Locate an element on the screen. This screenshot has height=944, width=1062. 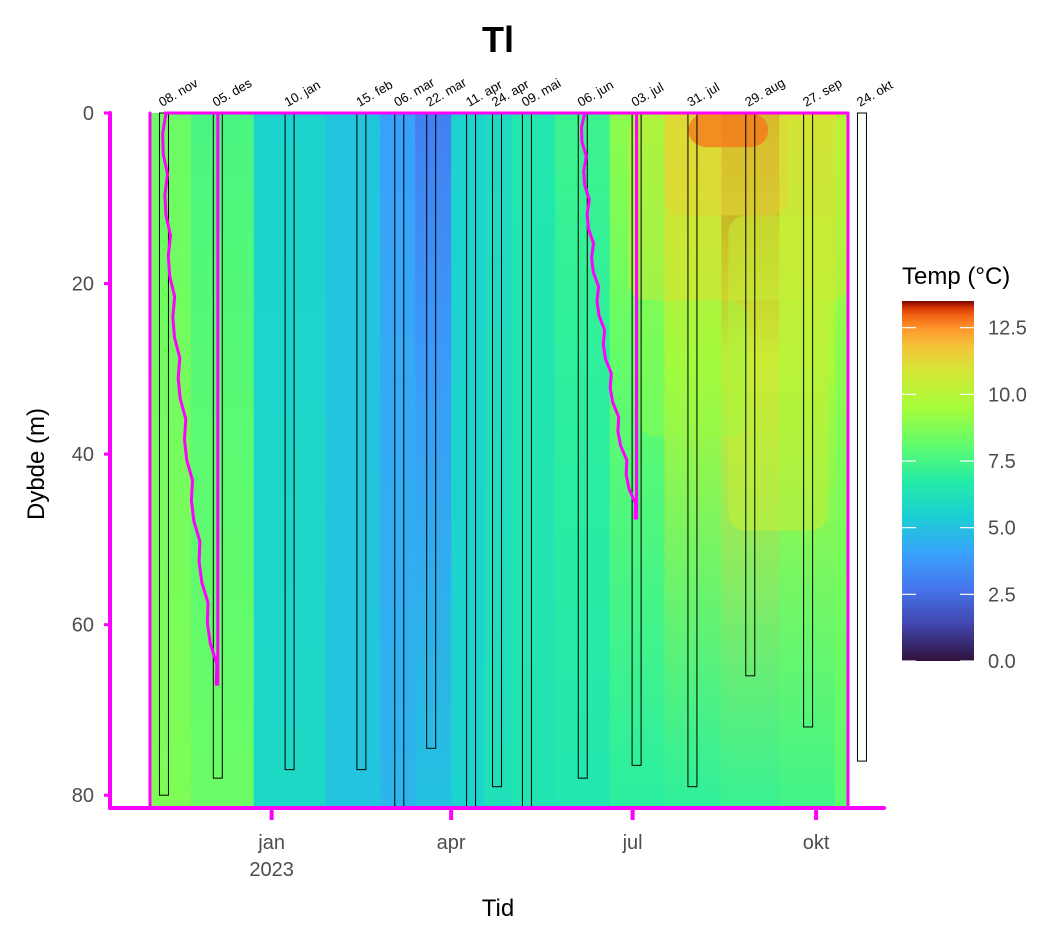
sampling-date-label: 10. jan is located at coordinates (302, 93).